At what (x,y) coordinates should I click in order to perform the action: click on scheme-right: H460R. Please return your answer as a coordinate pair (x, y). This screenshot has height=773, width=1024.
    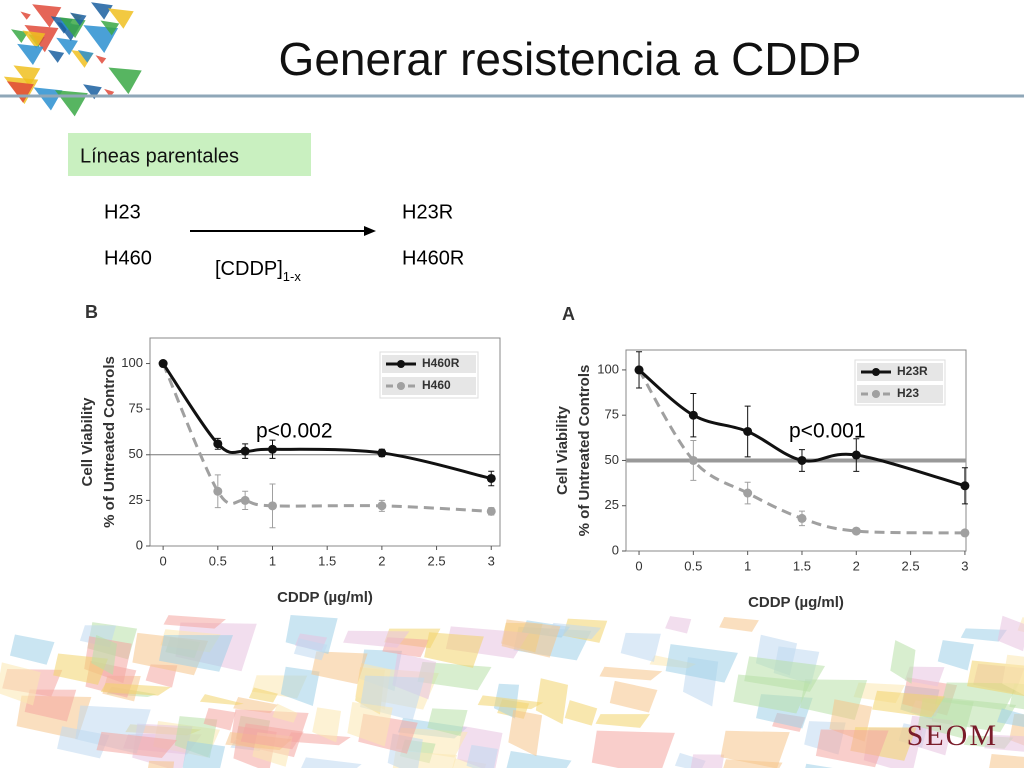
    Looking at the image, I should click on (433, 258).